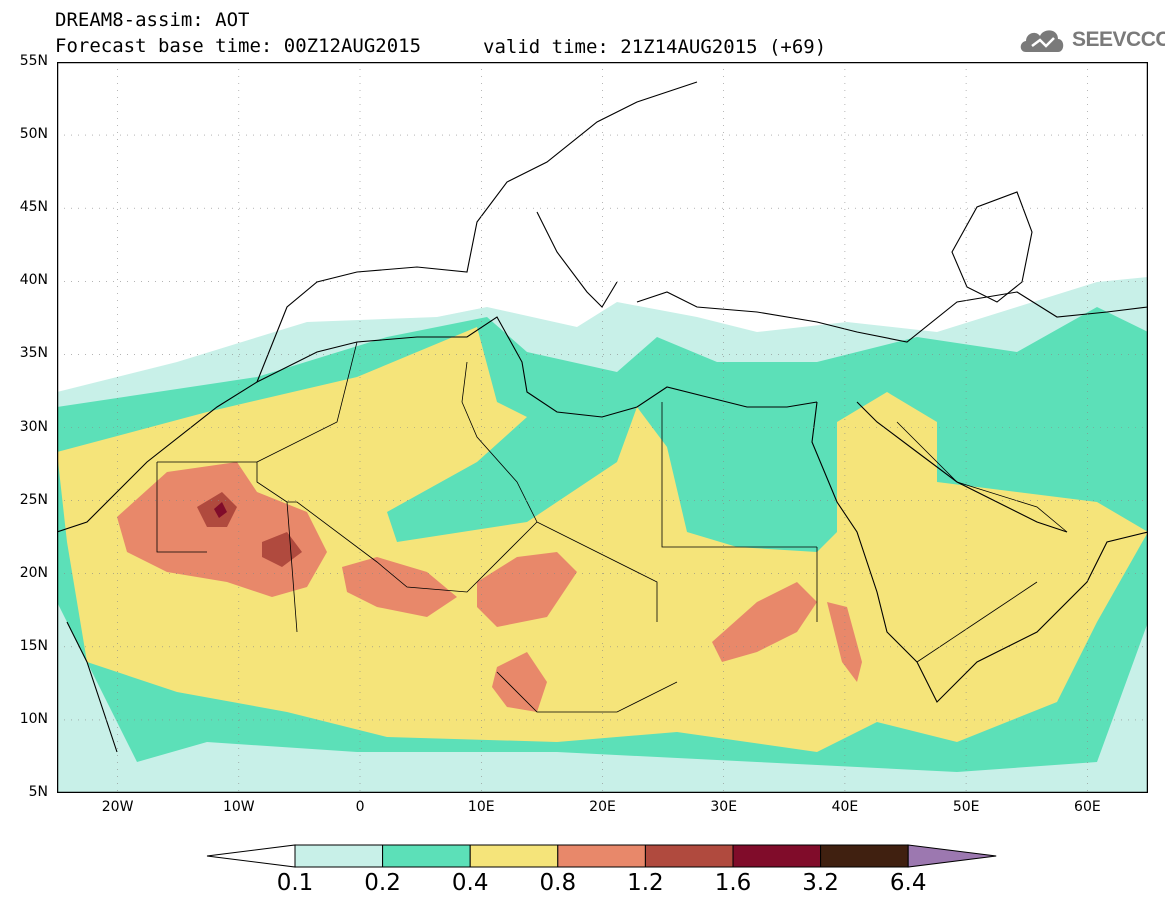 Image resolution: width=1165 pixels, height=905 pixels. I want to click on colorbar-low-arrow, so click(251, 856).